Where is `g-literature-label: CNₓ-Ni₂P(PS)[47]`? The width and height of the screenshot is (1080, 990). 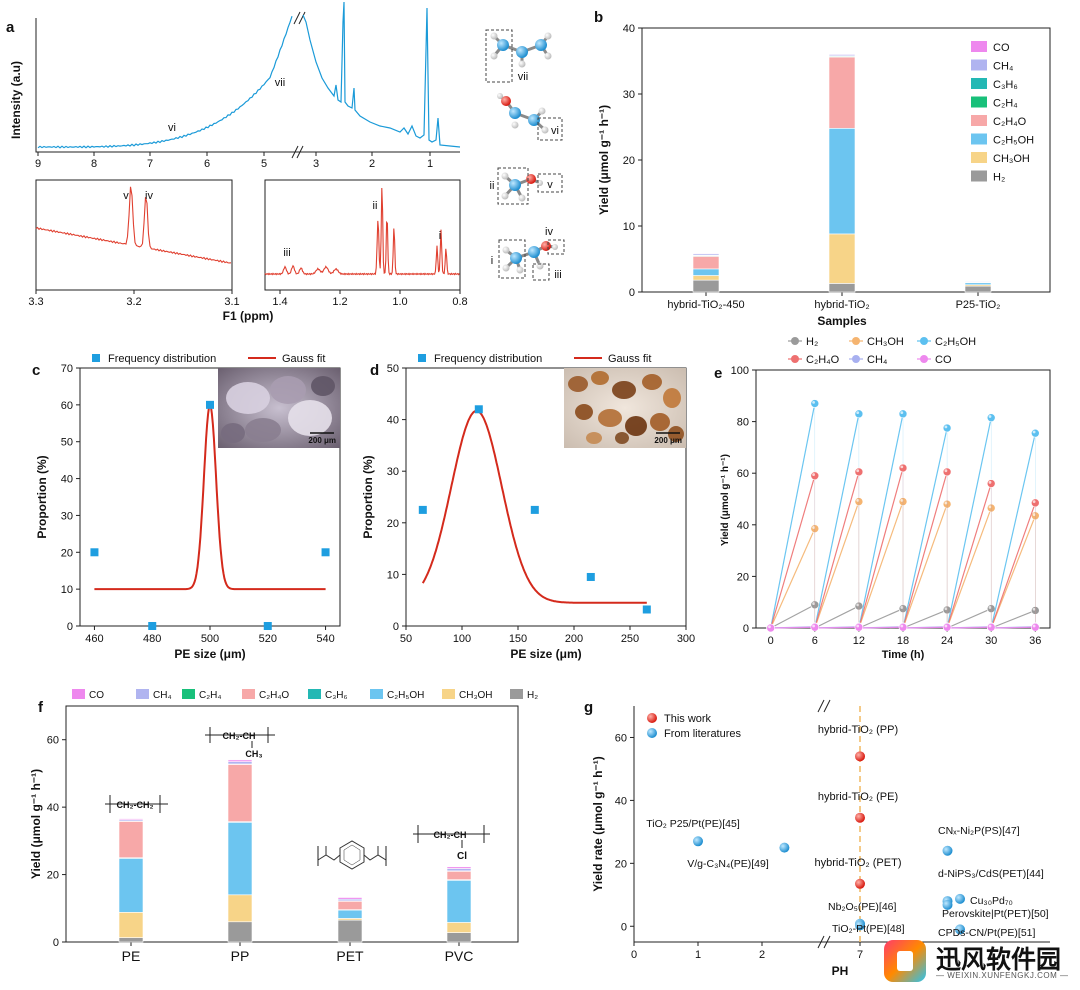
g-literature-label: CNₓ-Ni₂P(PS)[47] is located at coordinates (979, 831).